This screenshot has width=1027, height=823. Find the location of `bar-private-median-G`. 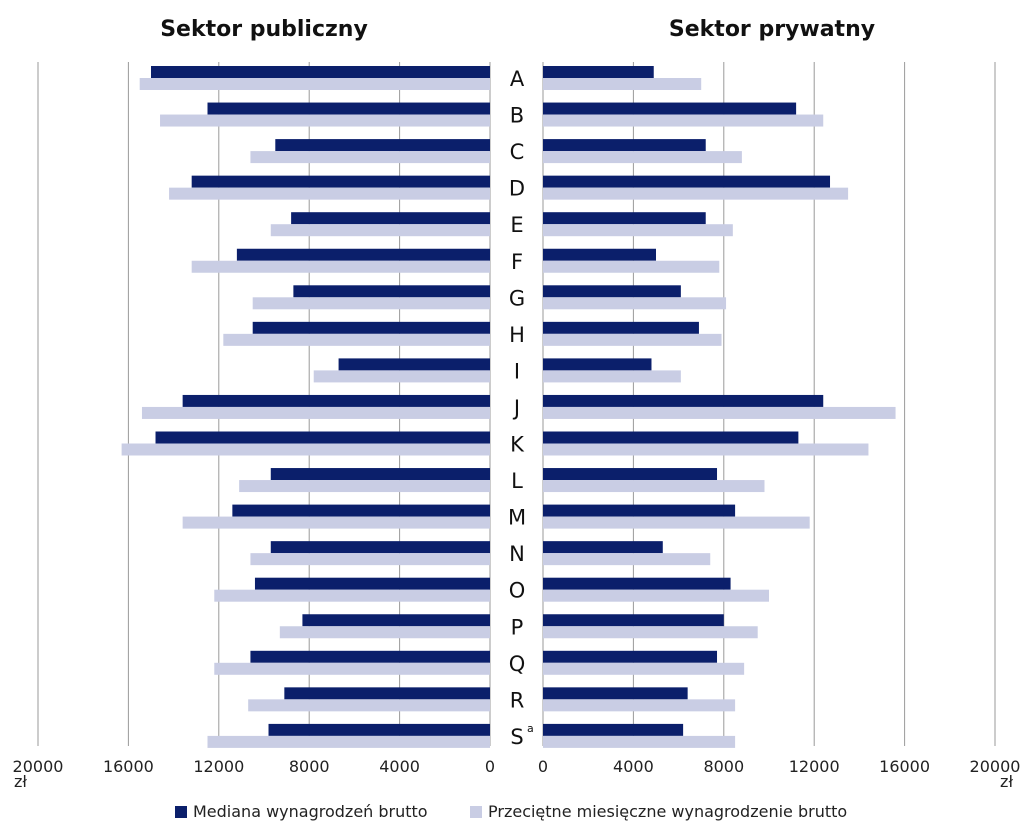

bar-private-median-G is located at coordinates (612, 291).